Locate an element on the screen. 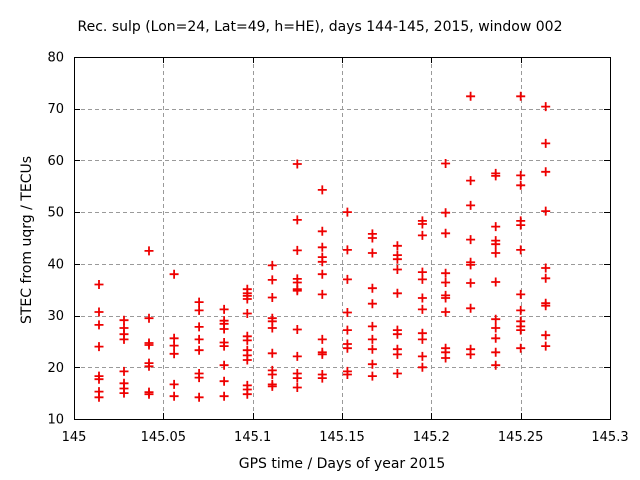 Image resolution: width=640 pixels, height=480 pixels. y-tick-label: 40 is located at coordinates (55, 264).